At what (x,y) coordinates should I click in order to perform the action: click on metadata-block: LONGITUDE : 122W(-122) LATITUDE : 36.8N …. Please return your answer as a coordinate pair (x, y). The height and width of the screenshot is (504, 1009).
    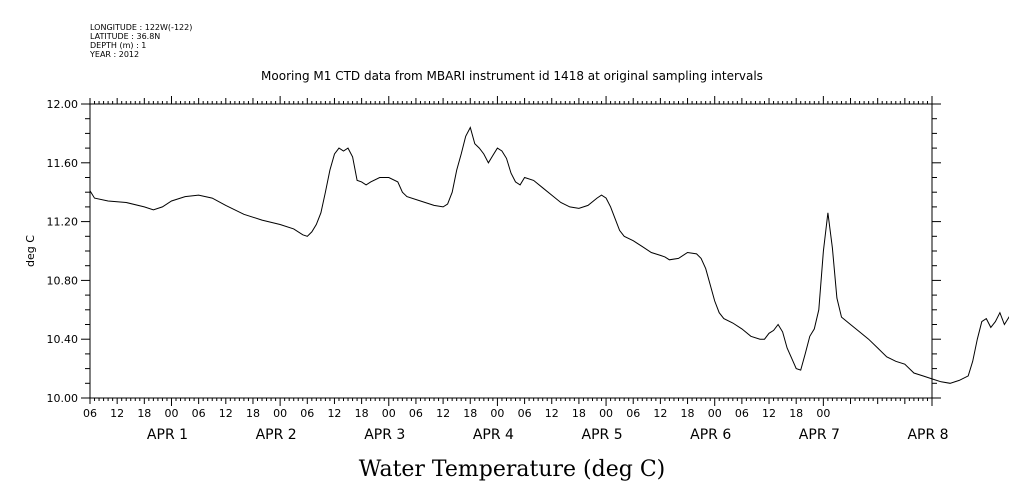
    Looking at the image, I should click on (140, 41).